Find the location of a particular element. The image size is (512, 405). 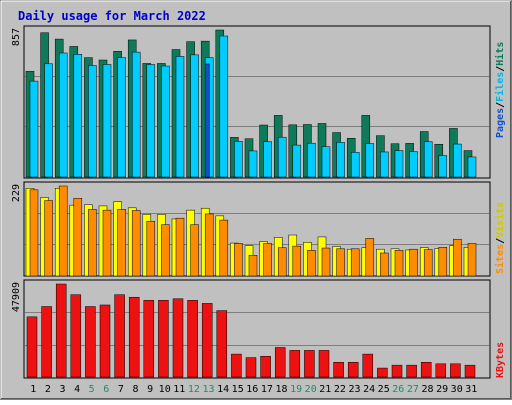

svg-text: Pages/Files/Hits is located at coordinates (500, 90).